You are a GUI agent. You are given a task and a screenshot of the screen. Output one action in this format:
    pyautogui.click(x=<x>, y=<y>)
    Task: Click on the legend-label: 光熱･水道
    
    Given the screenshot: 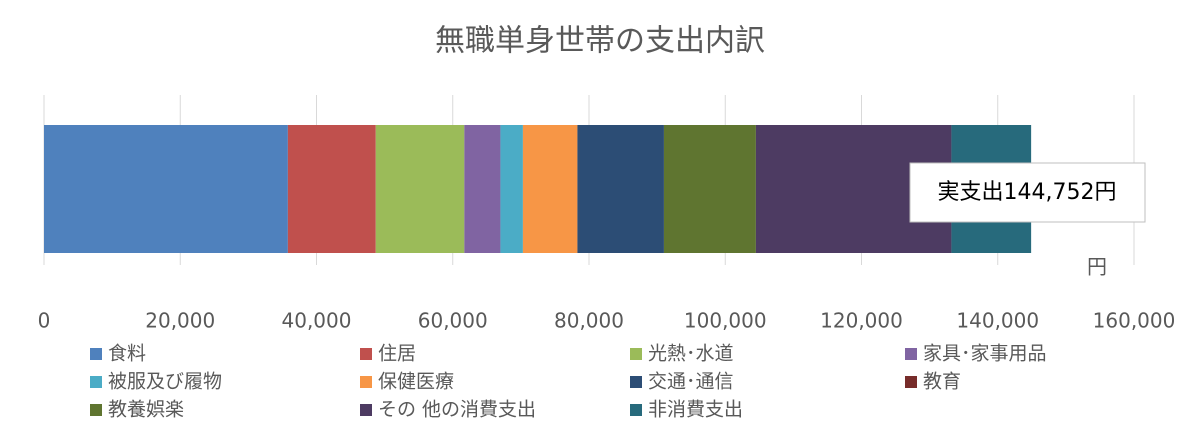 What is the action you would take?
    pyautogui.click(x=691, y=354)
    